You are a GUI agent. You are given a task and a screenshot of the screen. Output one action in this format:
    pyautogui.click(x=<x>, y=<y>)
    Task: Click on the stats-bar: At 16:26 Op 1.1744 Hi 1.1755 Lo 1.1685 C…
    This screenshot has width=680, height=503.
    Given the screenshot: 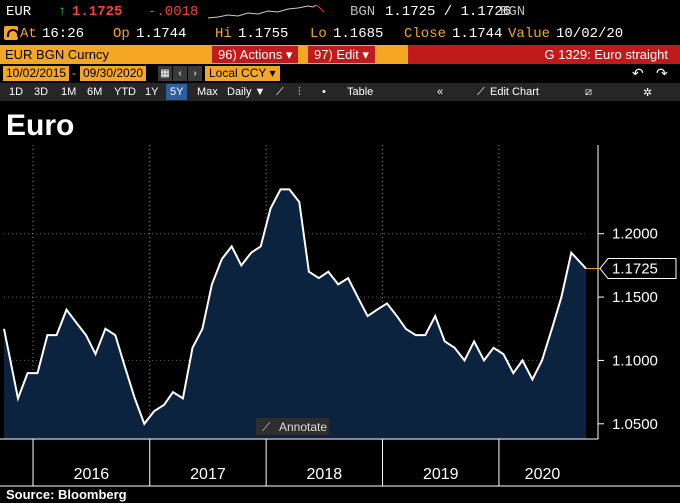 What is the action you would take?
    pyautogui.click(x=340, y=34)
    